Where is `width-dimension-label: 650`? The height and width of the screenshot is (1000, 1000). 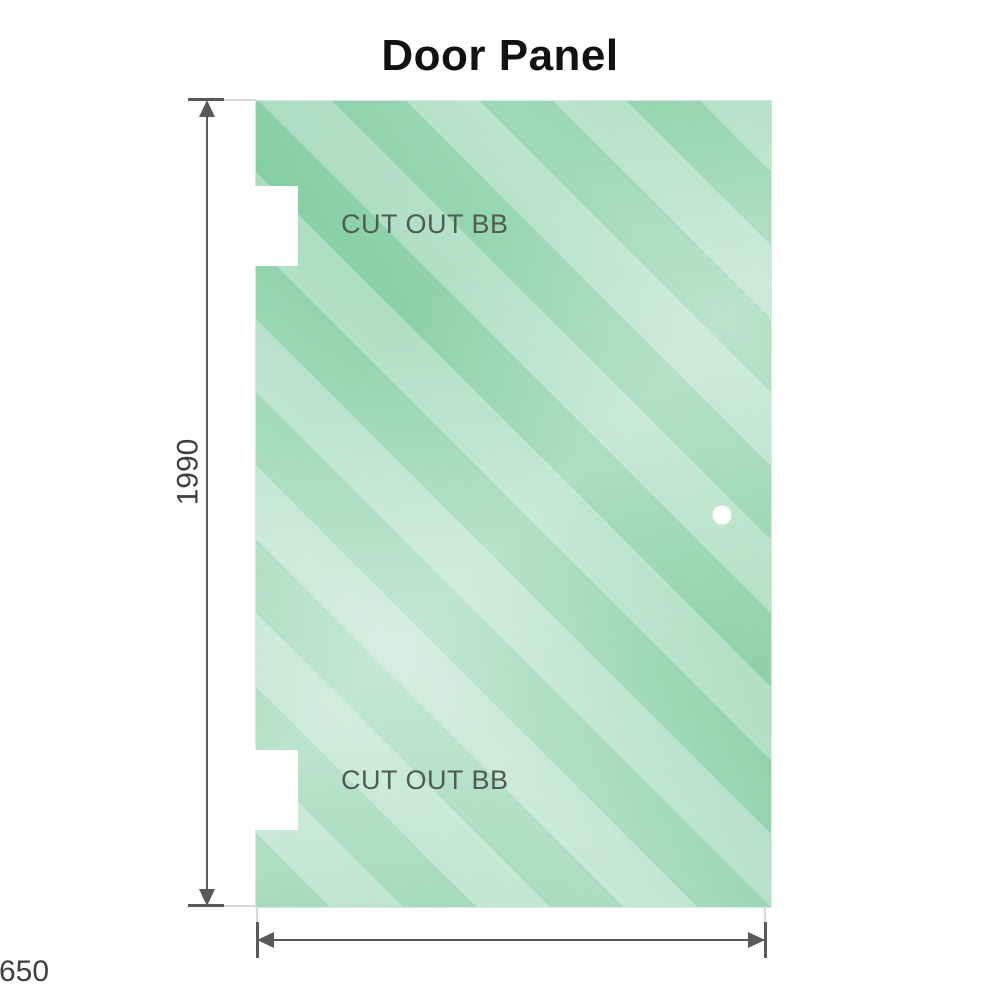 width-dimension-label: 650 is located at coordinates (25, 971).